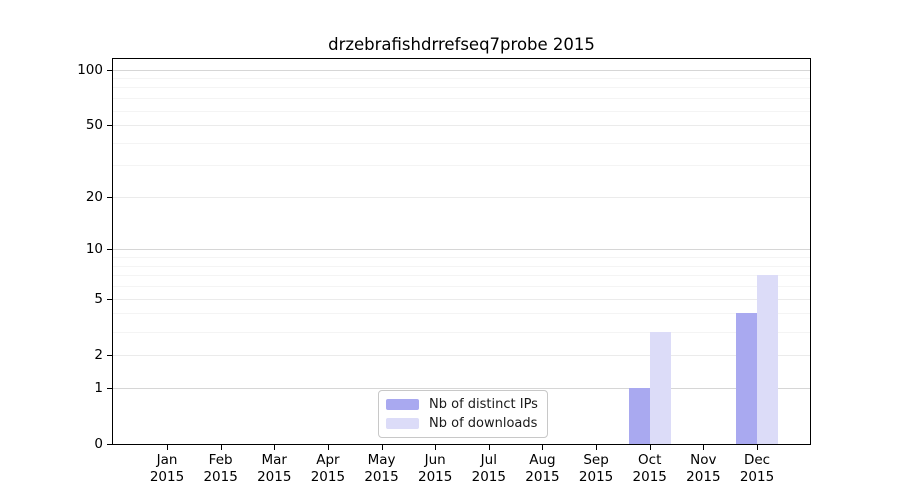 This screenshot has width=900, height=500. Describe the element at coordinates (402, 404) in the screenshot. I see `legend-swatch-distinct-ips` at that location.